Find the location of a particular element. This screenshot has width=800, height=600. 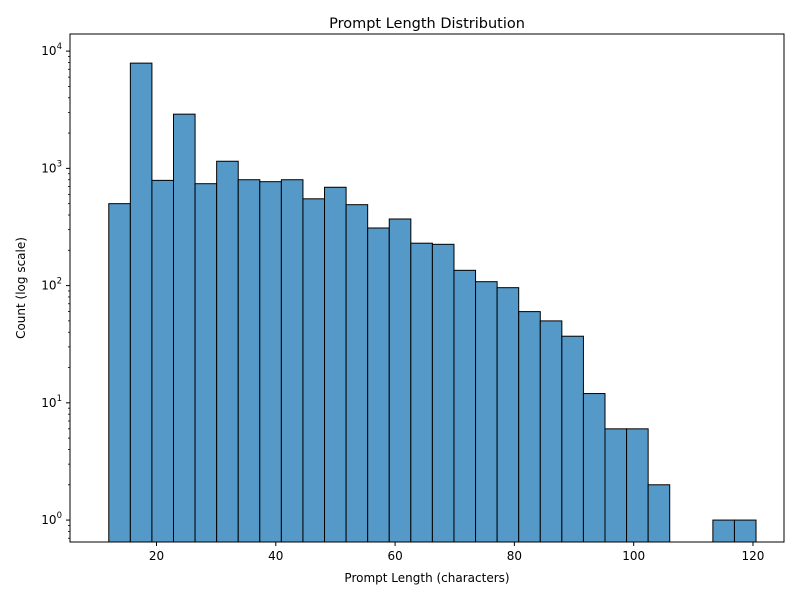

y-axis: 10⁰ 10¹ 10² 10³ 10⁴ is located at coordinates (55, 290).